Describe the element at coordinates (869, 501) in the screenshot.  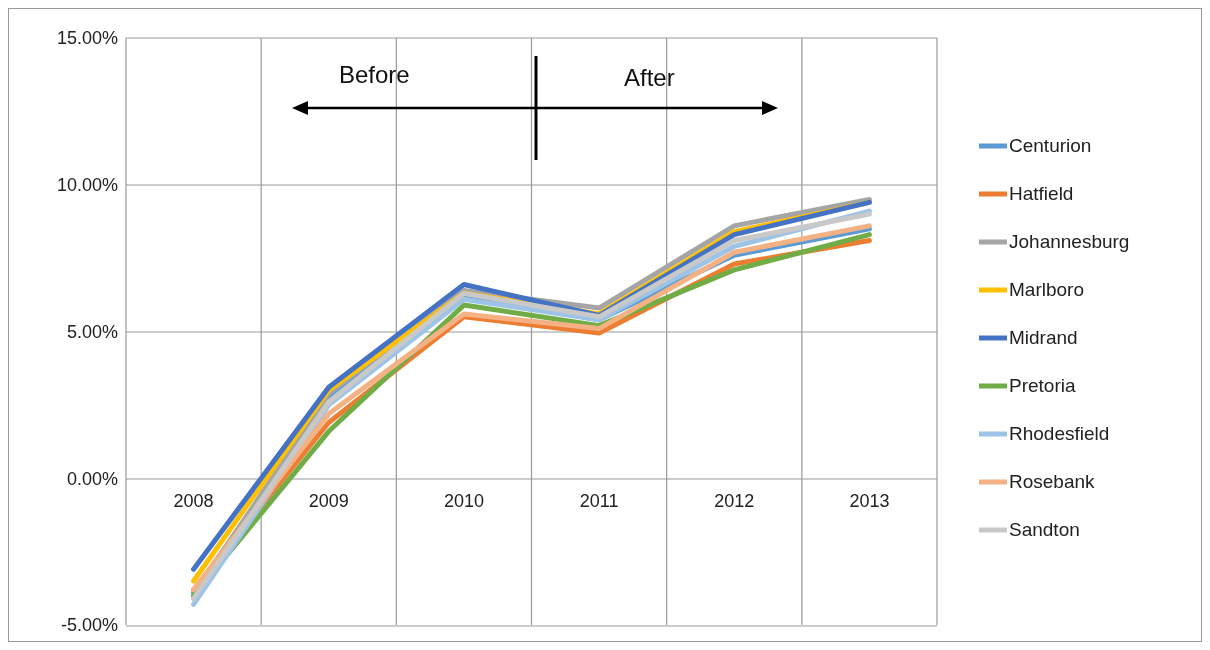
I see `x-tick-label: 2013` at that location.